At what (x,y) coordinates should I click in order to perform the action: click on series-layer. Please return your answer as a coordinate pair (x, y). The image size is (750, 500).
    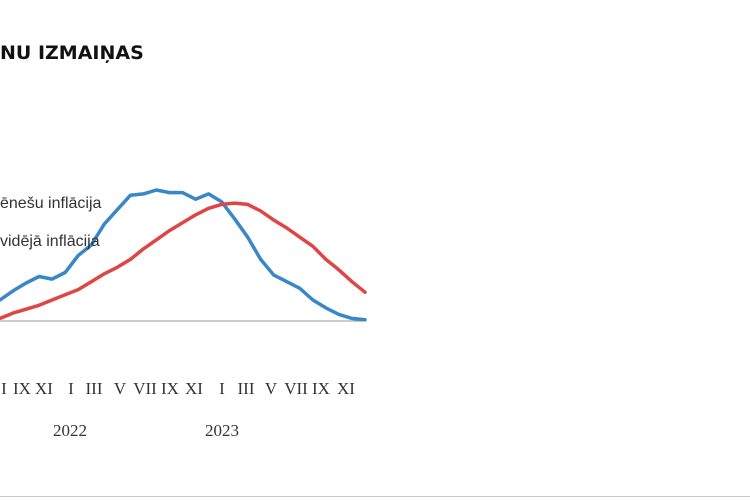
    Looking at the image, I should click on (183, 255).